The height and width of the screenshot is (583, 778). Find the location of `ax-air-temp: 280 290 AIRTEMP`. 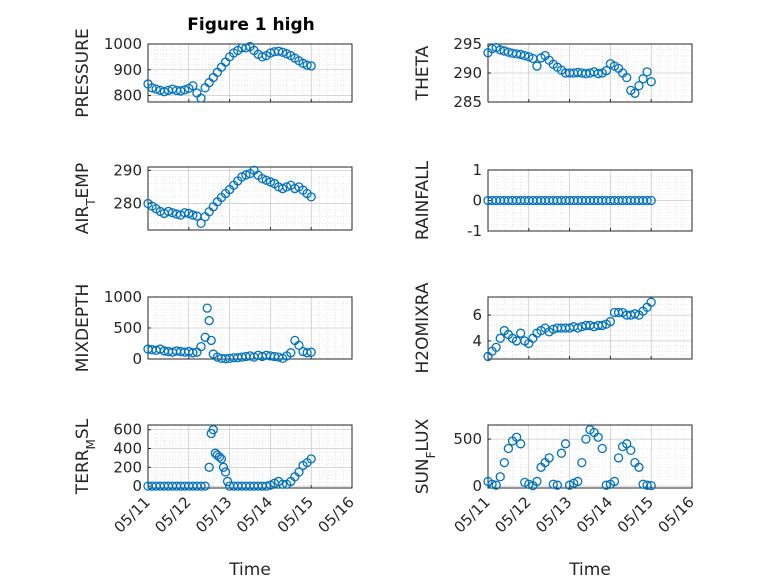

ax-air-temp: 280 290 AIRTEMP is located at coordinates (213, 197).